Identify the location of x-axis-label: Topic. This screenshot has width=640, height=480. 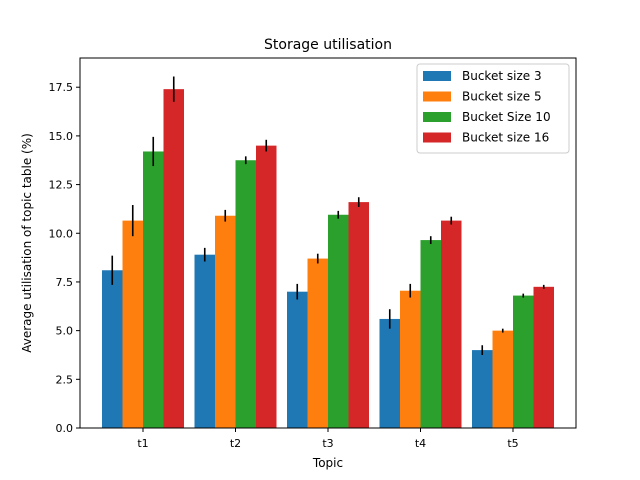
(327, 463).